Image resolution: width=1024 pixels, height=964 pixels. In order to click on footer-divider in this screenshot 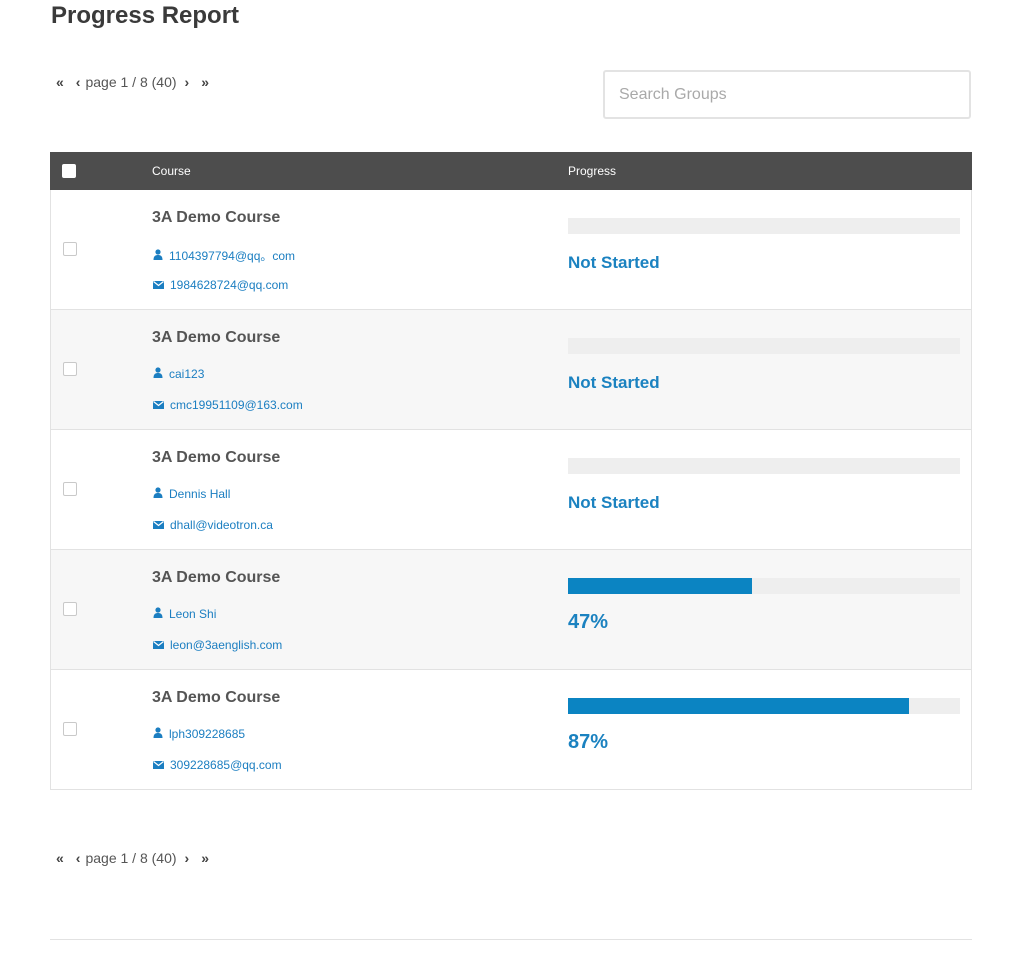, I will do `click(511, 939)`.